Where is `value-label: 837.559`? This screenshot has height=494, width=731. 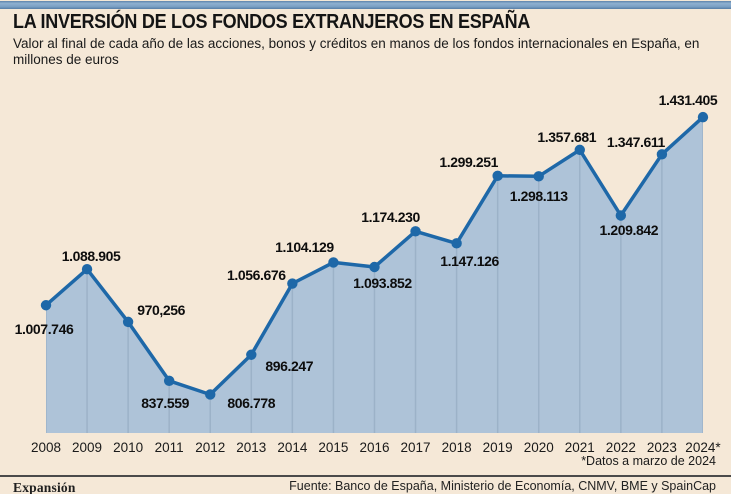 value-label: 837.559 is located at coordinates (165, 402).